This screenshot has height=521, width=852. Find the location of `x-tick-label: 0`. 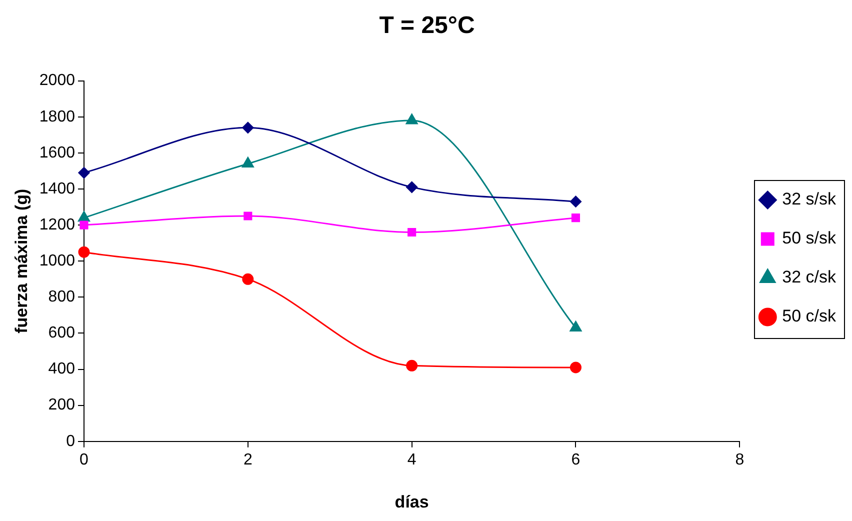

x-tick-label: 0 is located at coordinates (84, 459).